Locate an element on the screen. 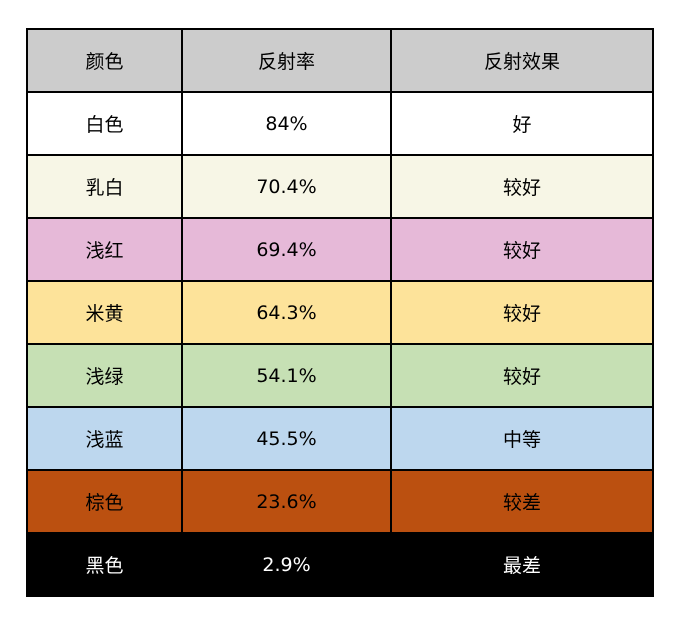 This screenshot has width=678, height=636. table-row: 米黄 64.3% 较好 is located at coordinates (340, 312).